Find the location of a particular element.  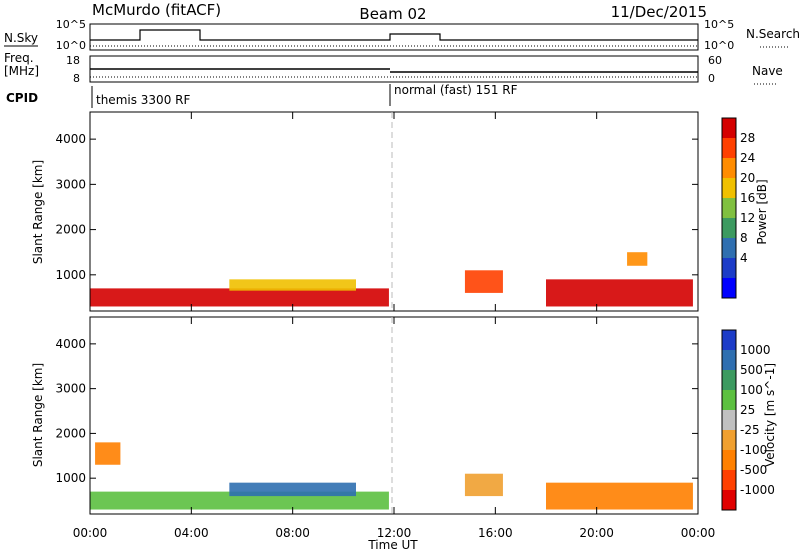

velocity-colorbar-tick-6: -500 is located at coordinates (753, 470).